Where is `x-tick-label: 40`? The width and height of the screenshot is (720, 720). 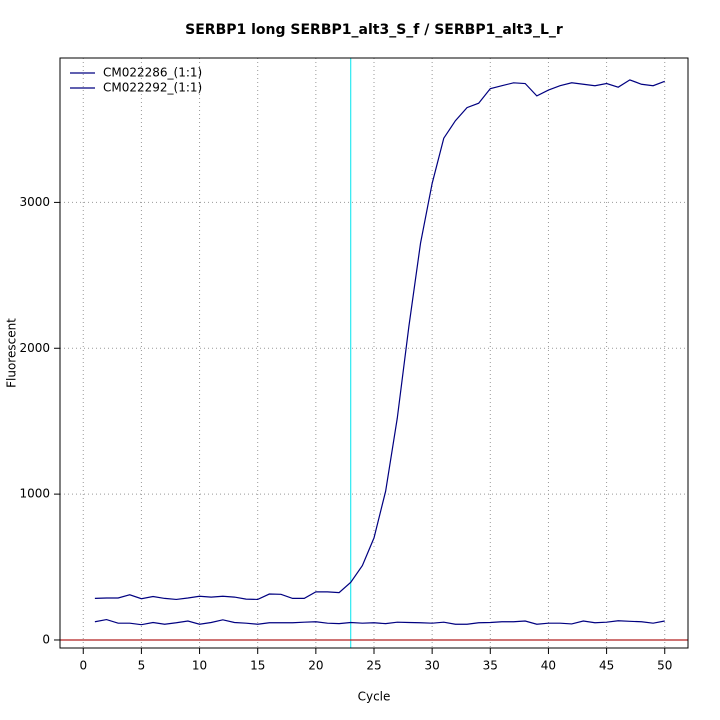 x-tick-label: 40 is located at coordinates (548, 666).